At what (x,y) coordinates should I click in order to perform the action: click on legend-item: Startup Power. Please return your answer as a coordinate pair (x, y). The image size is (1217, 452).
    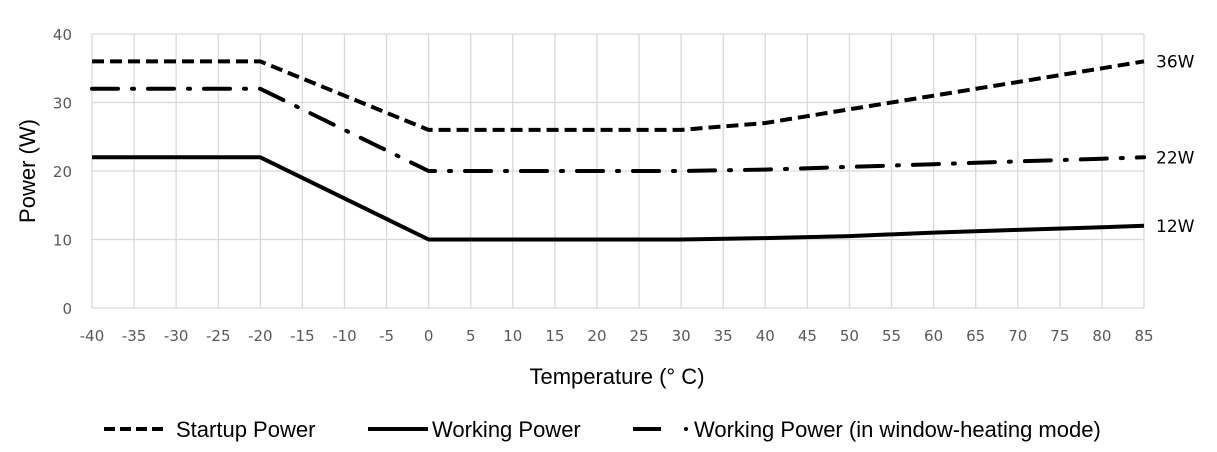
    Looking at the image, I should click on (209, 429).